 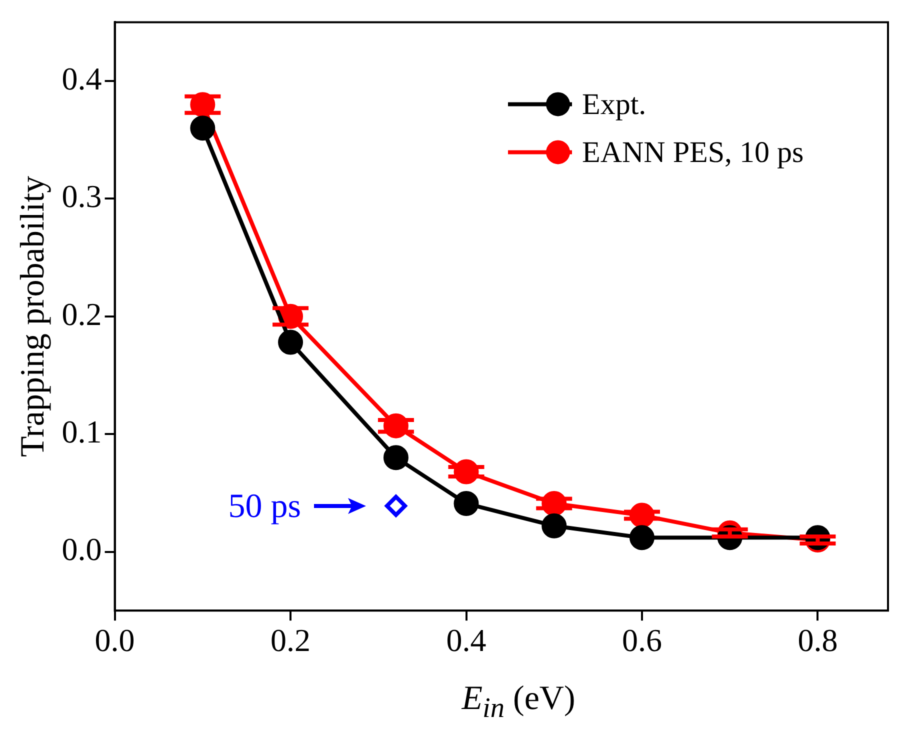 I want to click on y-tick-label: 0.2, so click(x=82, y=314).